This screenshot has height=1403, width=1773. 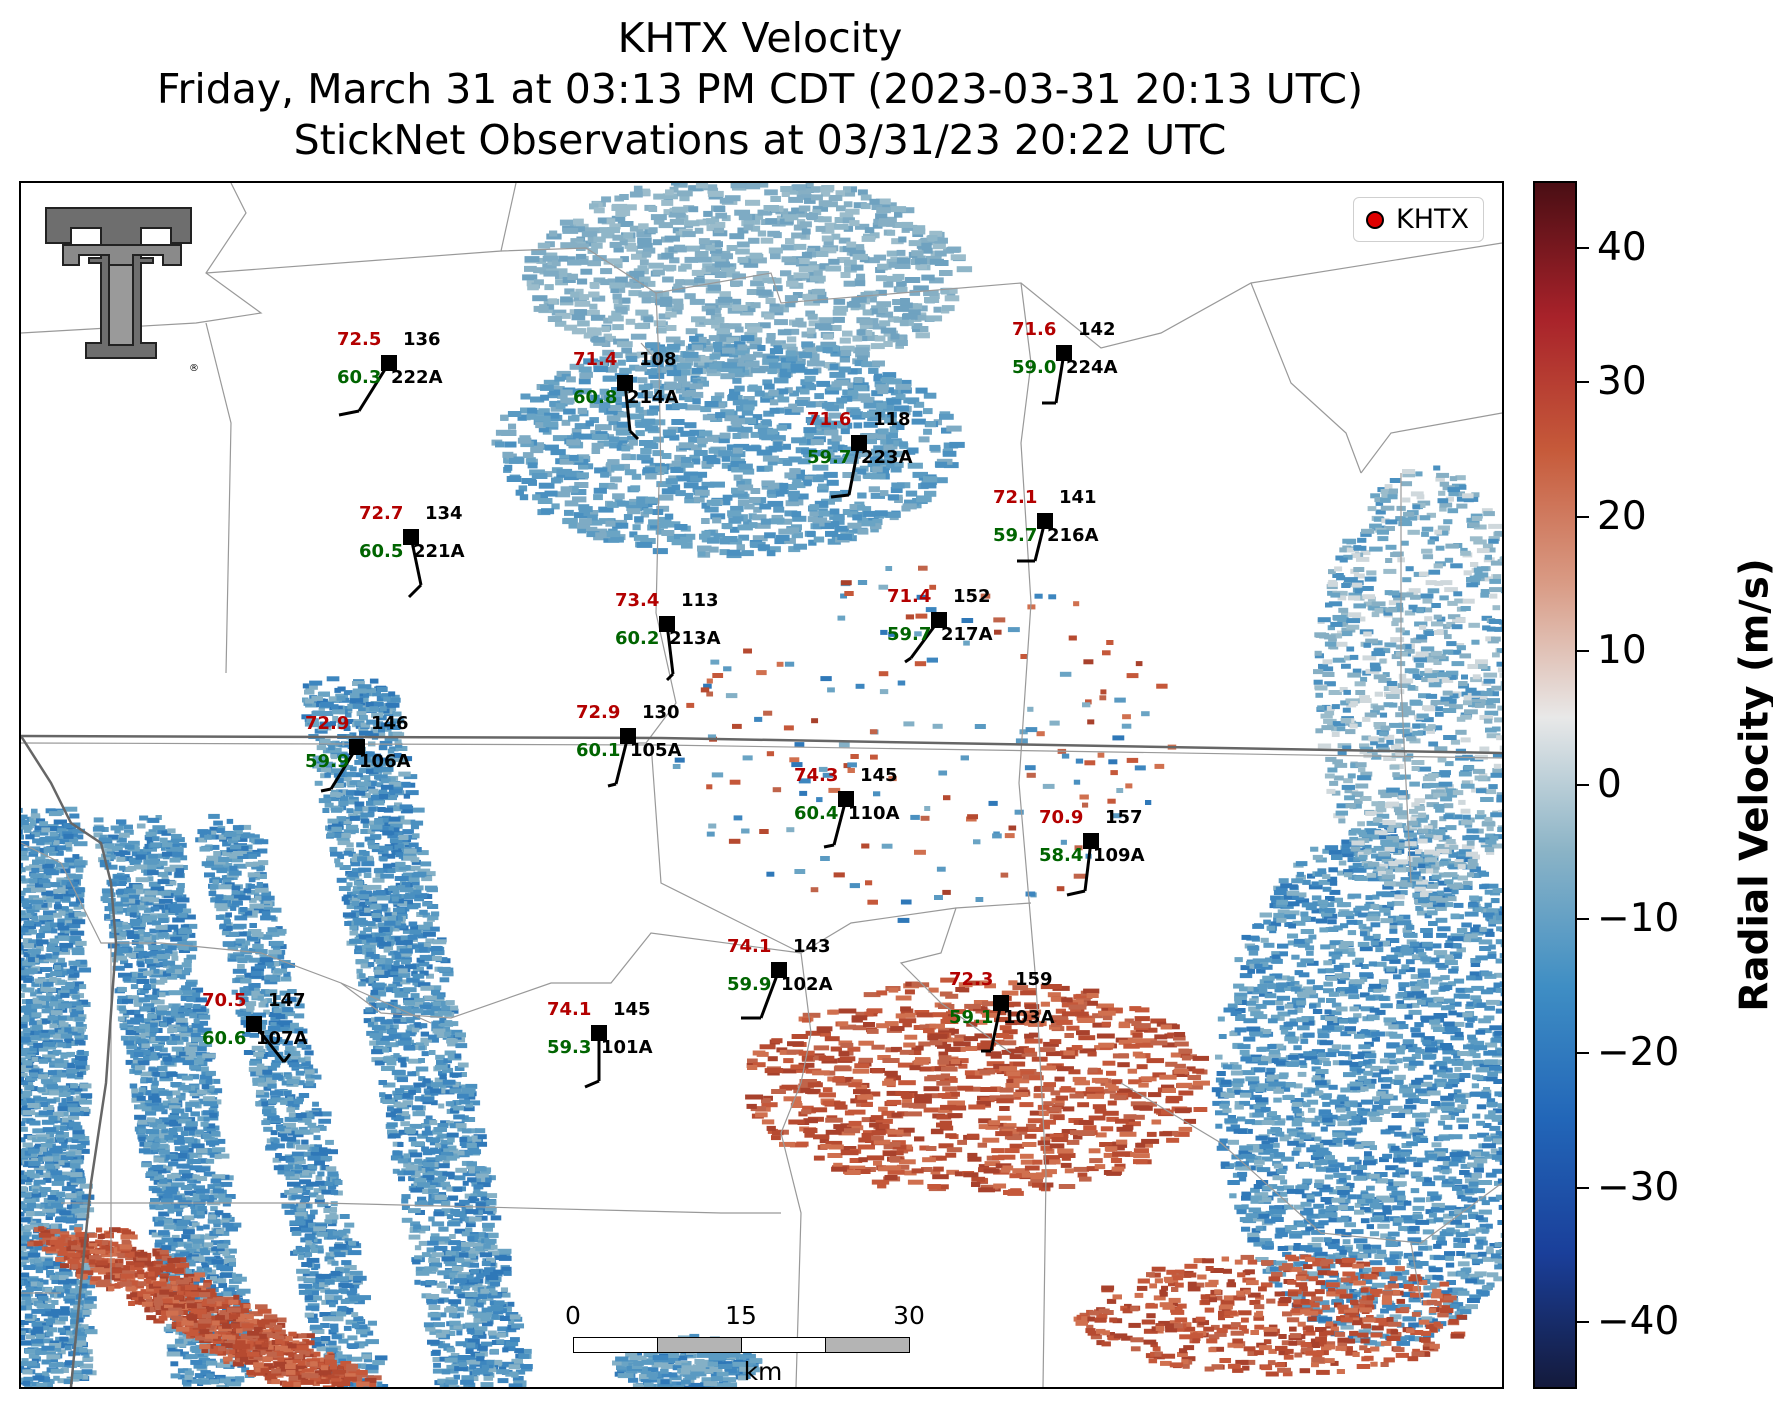 I want to click on scale-label-0: 0, so click(x=573, y=1315).